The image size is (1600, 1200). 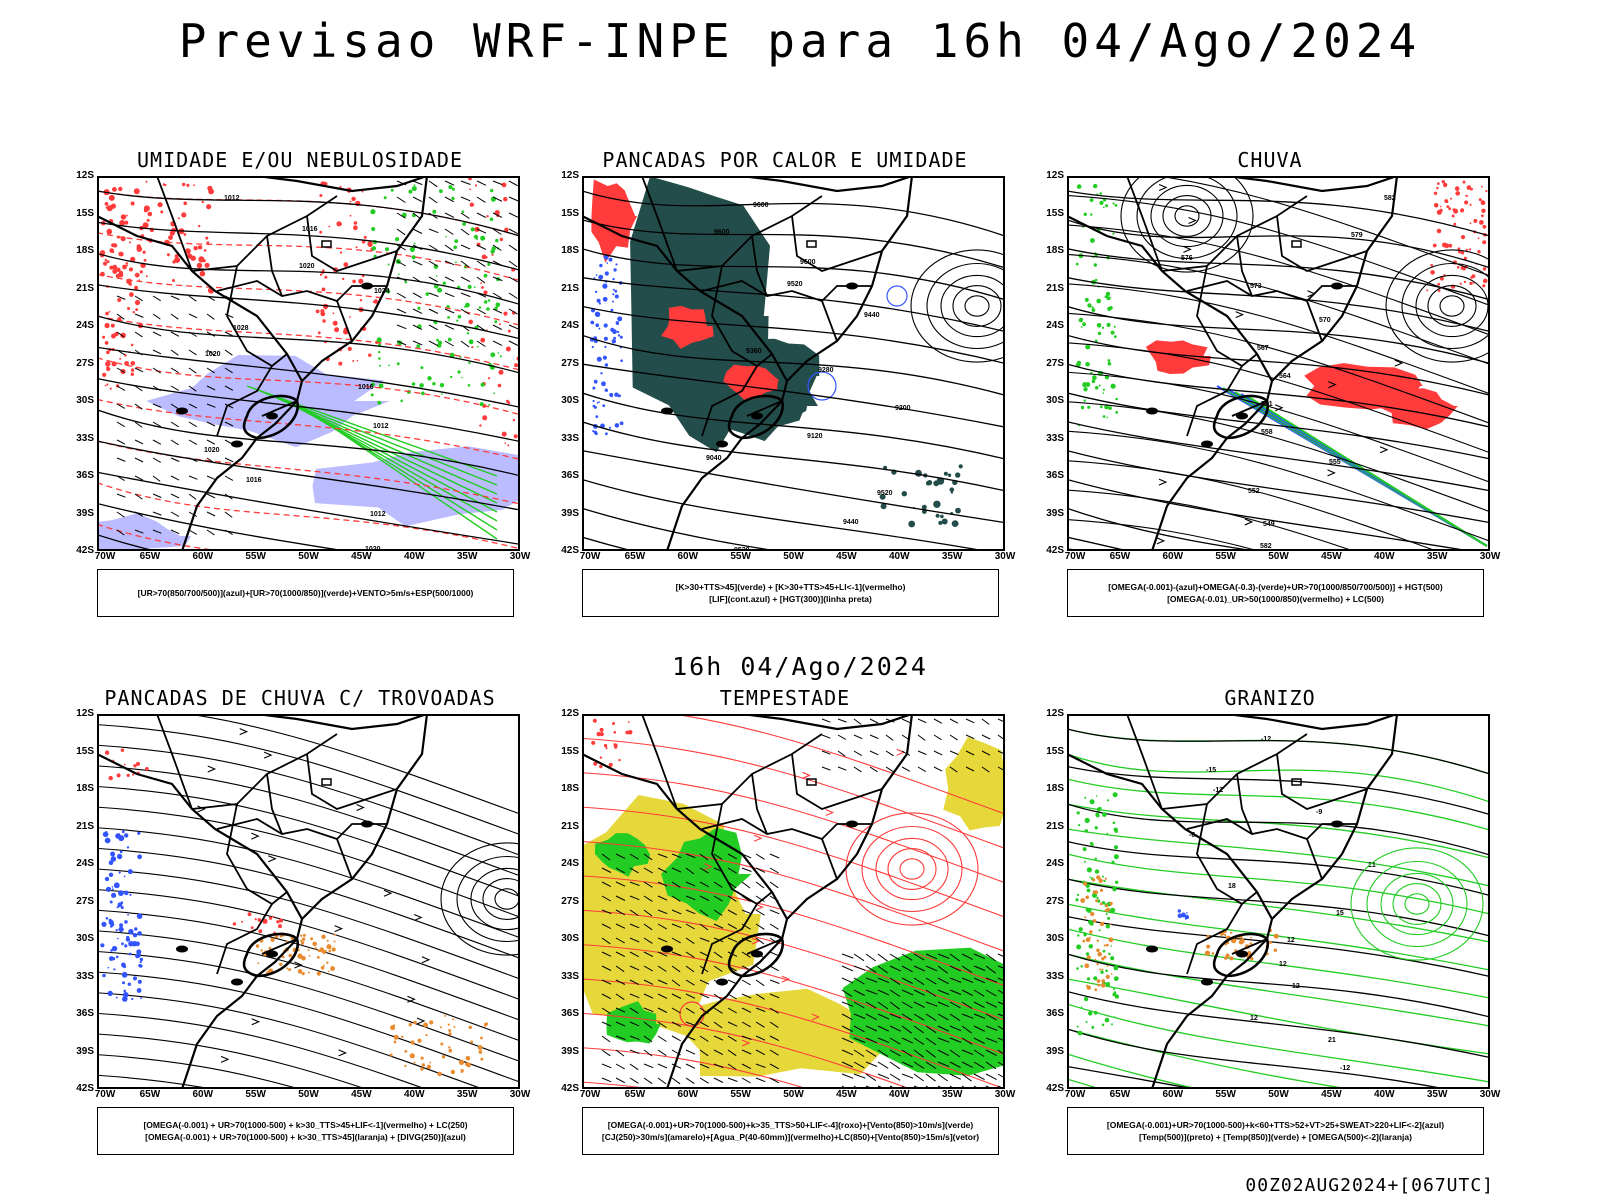 I want to click on contour-label: 579, so click(x=1357, y=235).